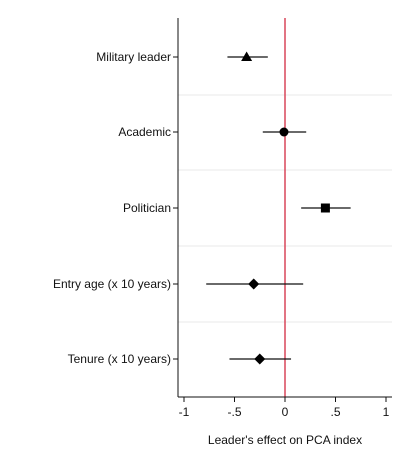 The height and width of the screenshot is (463, 404). Describe the element at coordinates (260, 359) in the screenshot. I see `estimate-marker-tenure-x-10-years` at that location.